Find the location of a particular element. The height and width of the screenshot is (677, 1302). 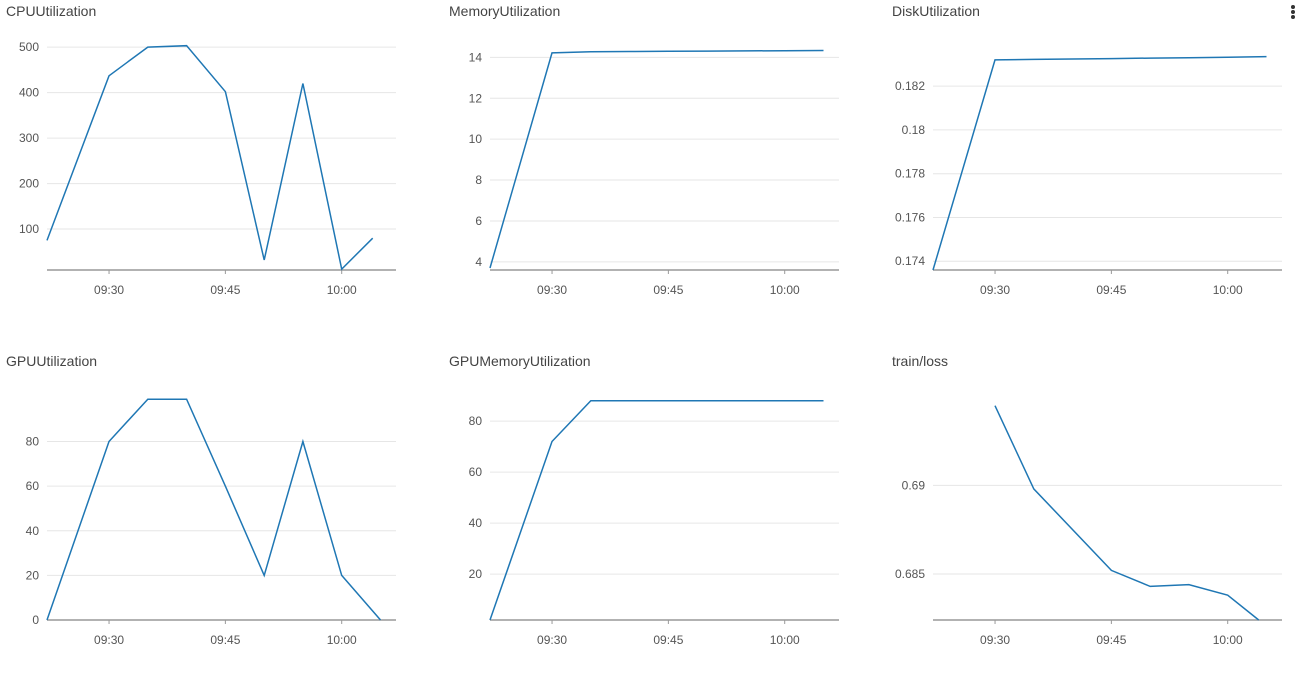

y-tick-label: 0.176 is located at coordinates (910, 217).